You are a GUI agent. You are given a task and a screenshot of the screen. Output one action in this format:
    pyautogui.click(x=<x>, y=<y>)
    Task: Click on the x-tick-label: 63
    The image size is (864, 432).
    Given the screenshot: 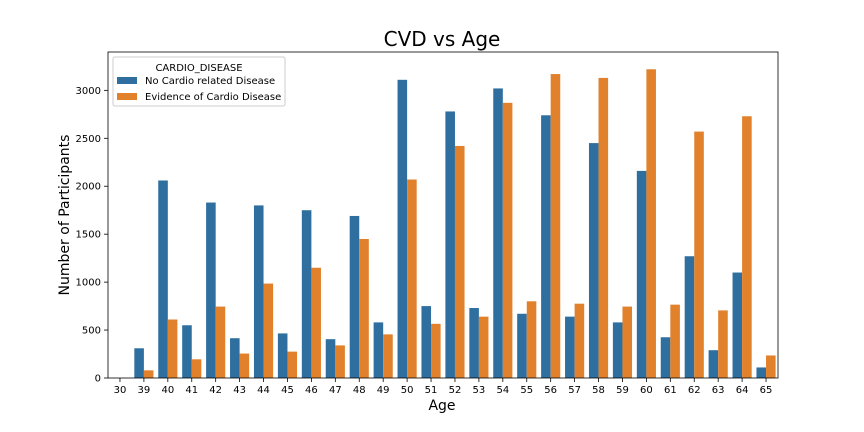 What is the action you would take?
    pyautogui.click(x=718, y=390)
    